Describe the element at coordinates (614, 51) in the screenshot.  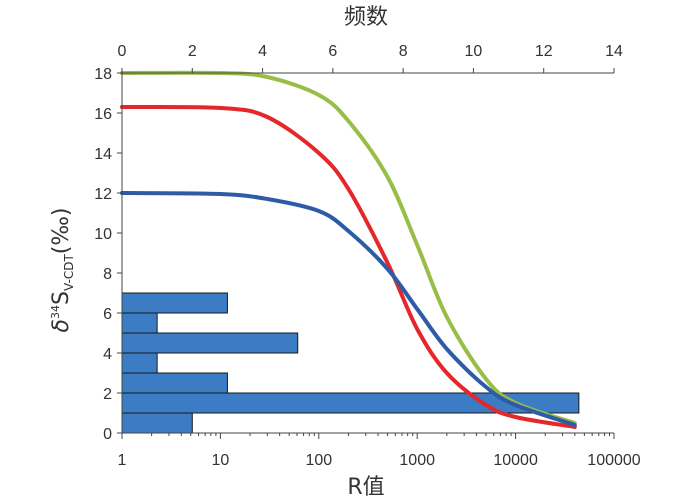
I see `top-tick-label-7: 14` at that location.